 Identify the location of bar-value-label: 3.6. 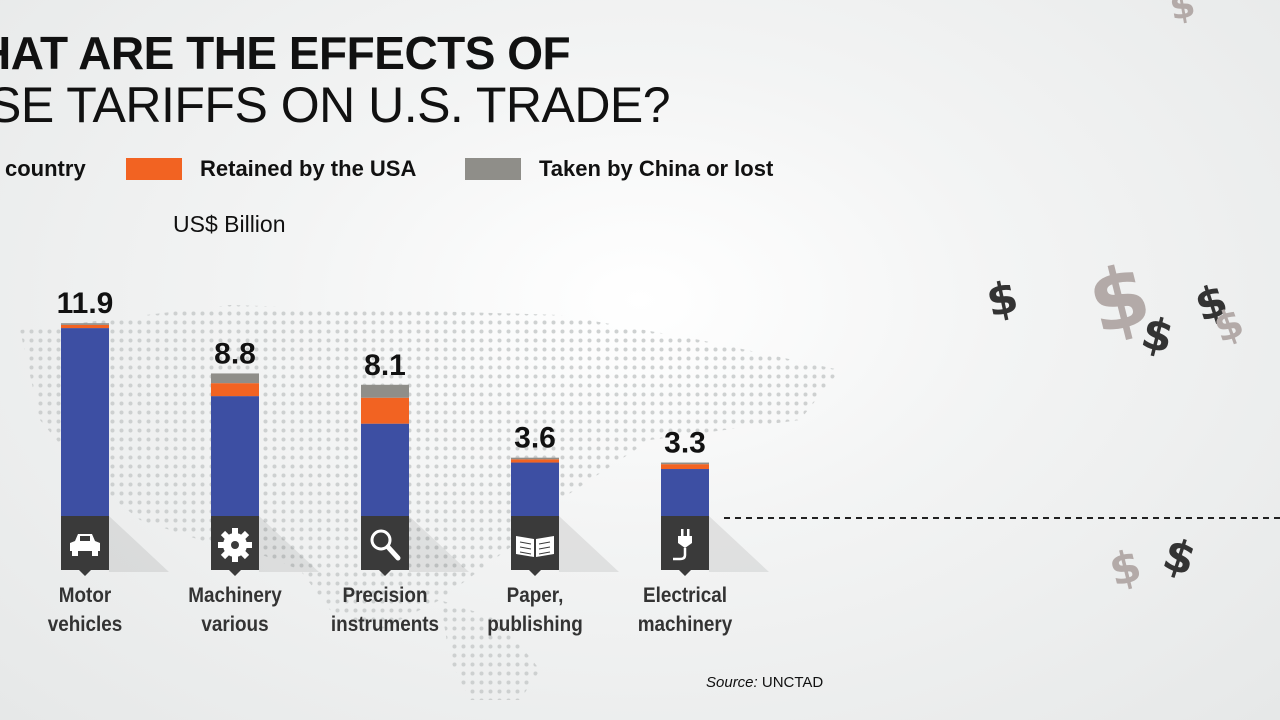
(535, 438).